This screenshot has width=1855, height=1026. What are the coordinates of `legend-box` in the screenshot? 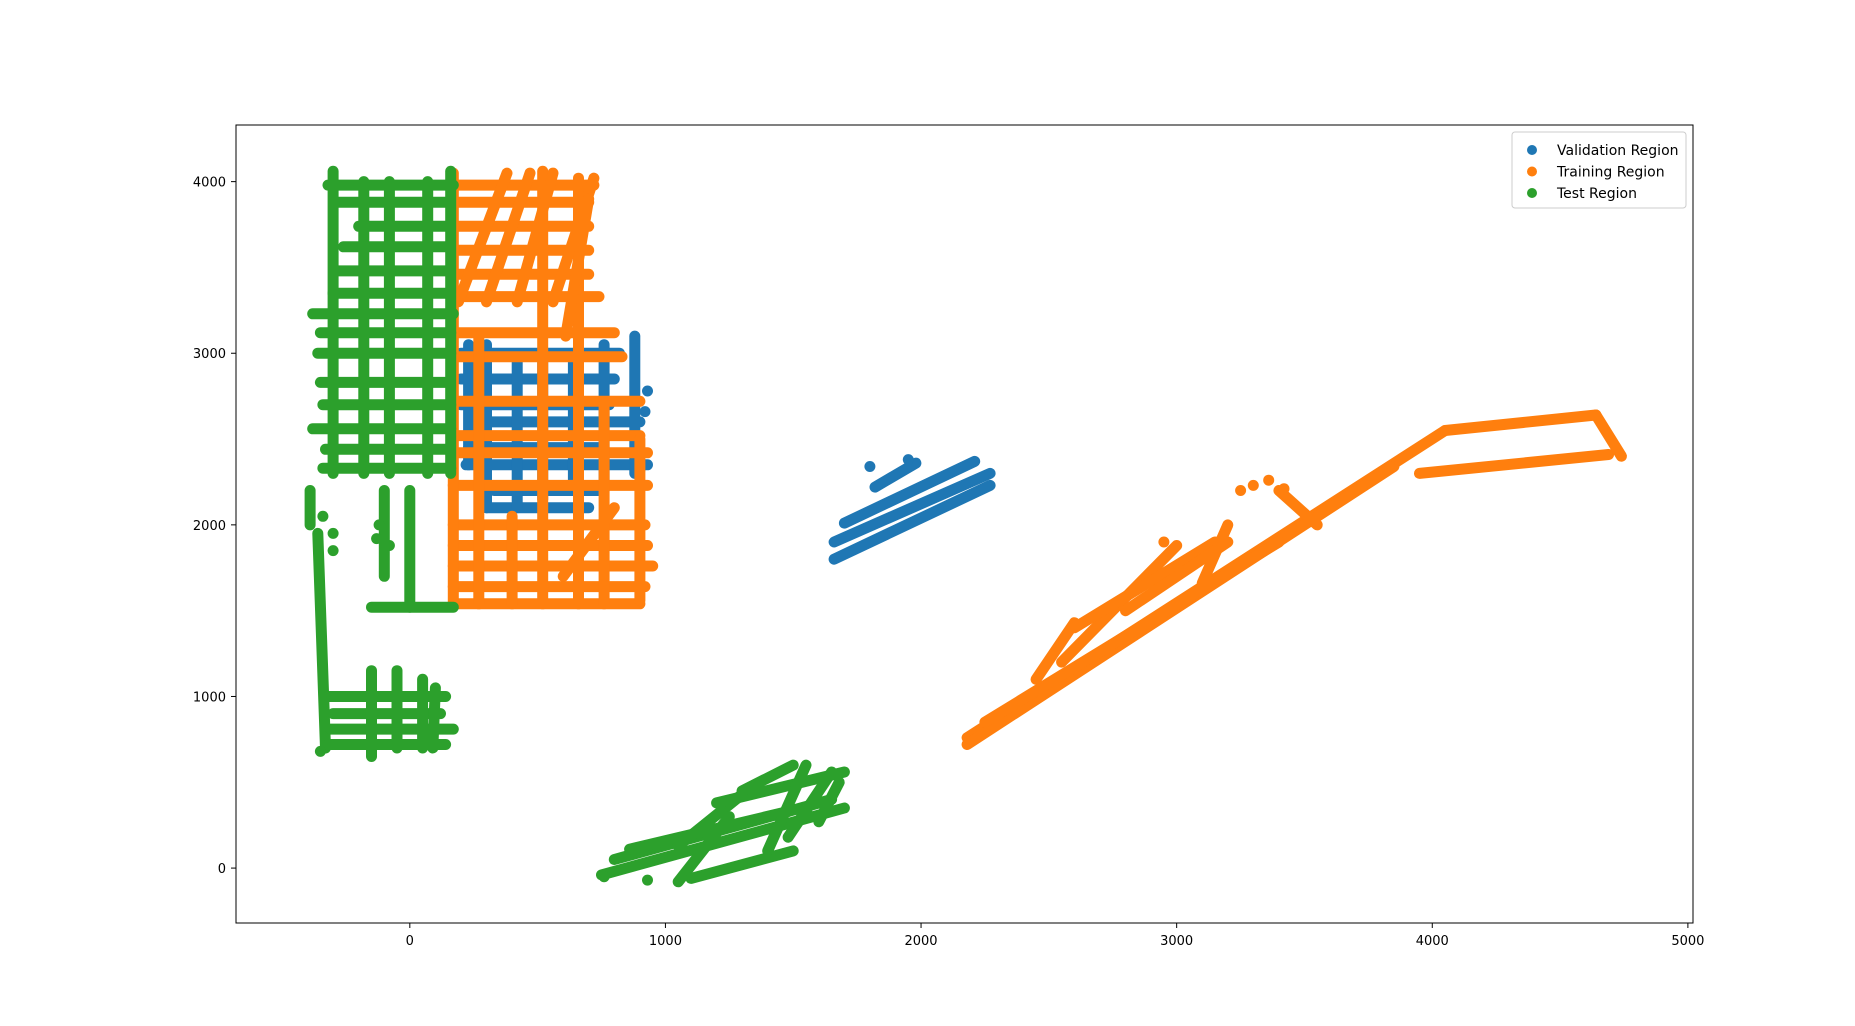 It's located at (1599, 170).